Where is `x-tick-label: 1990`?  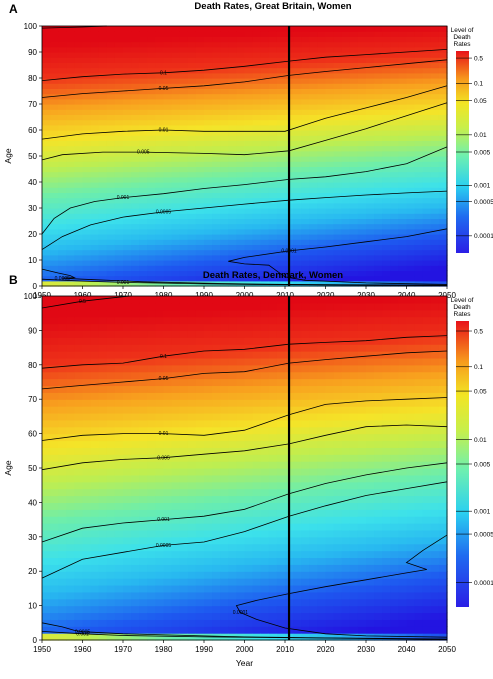 x-tick-label: 1990 is located at coordinates (204, 295).